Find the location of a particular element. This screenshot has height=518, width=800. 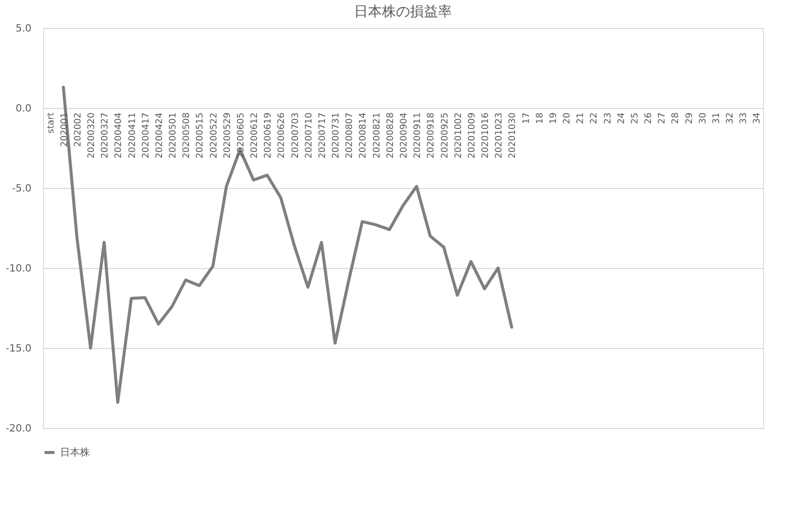

x-tick-label: 20200619 is located at coordinates (269, 135).